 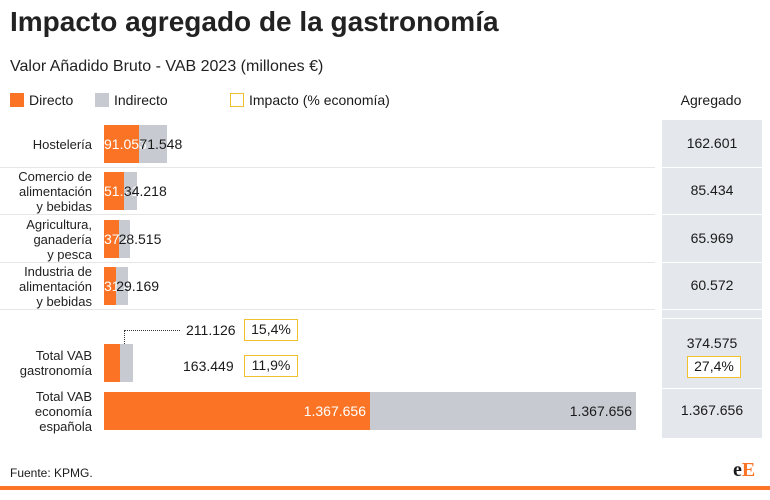 What do you see at coordinates (319, 100) in the screenshot?
I see `legend-label-impact: Impacto (% economía)` at bounding box center [319, 100].